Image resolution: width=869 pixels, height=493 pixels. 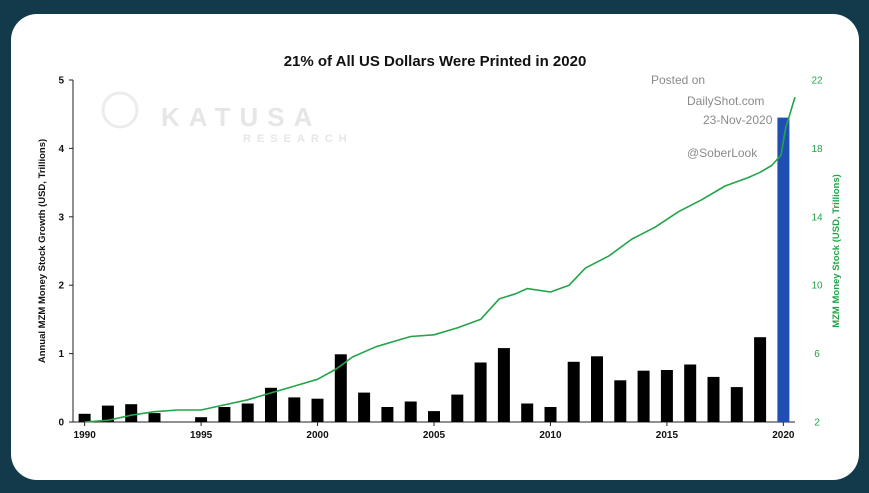 What do you see at coordinates (817, 286) in the screenshot?
I see `y-tick-right-label: 10` at bounding box center [817, 286].